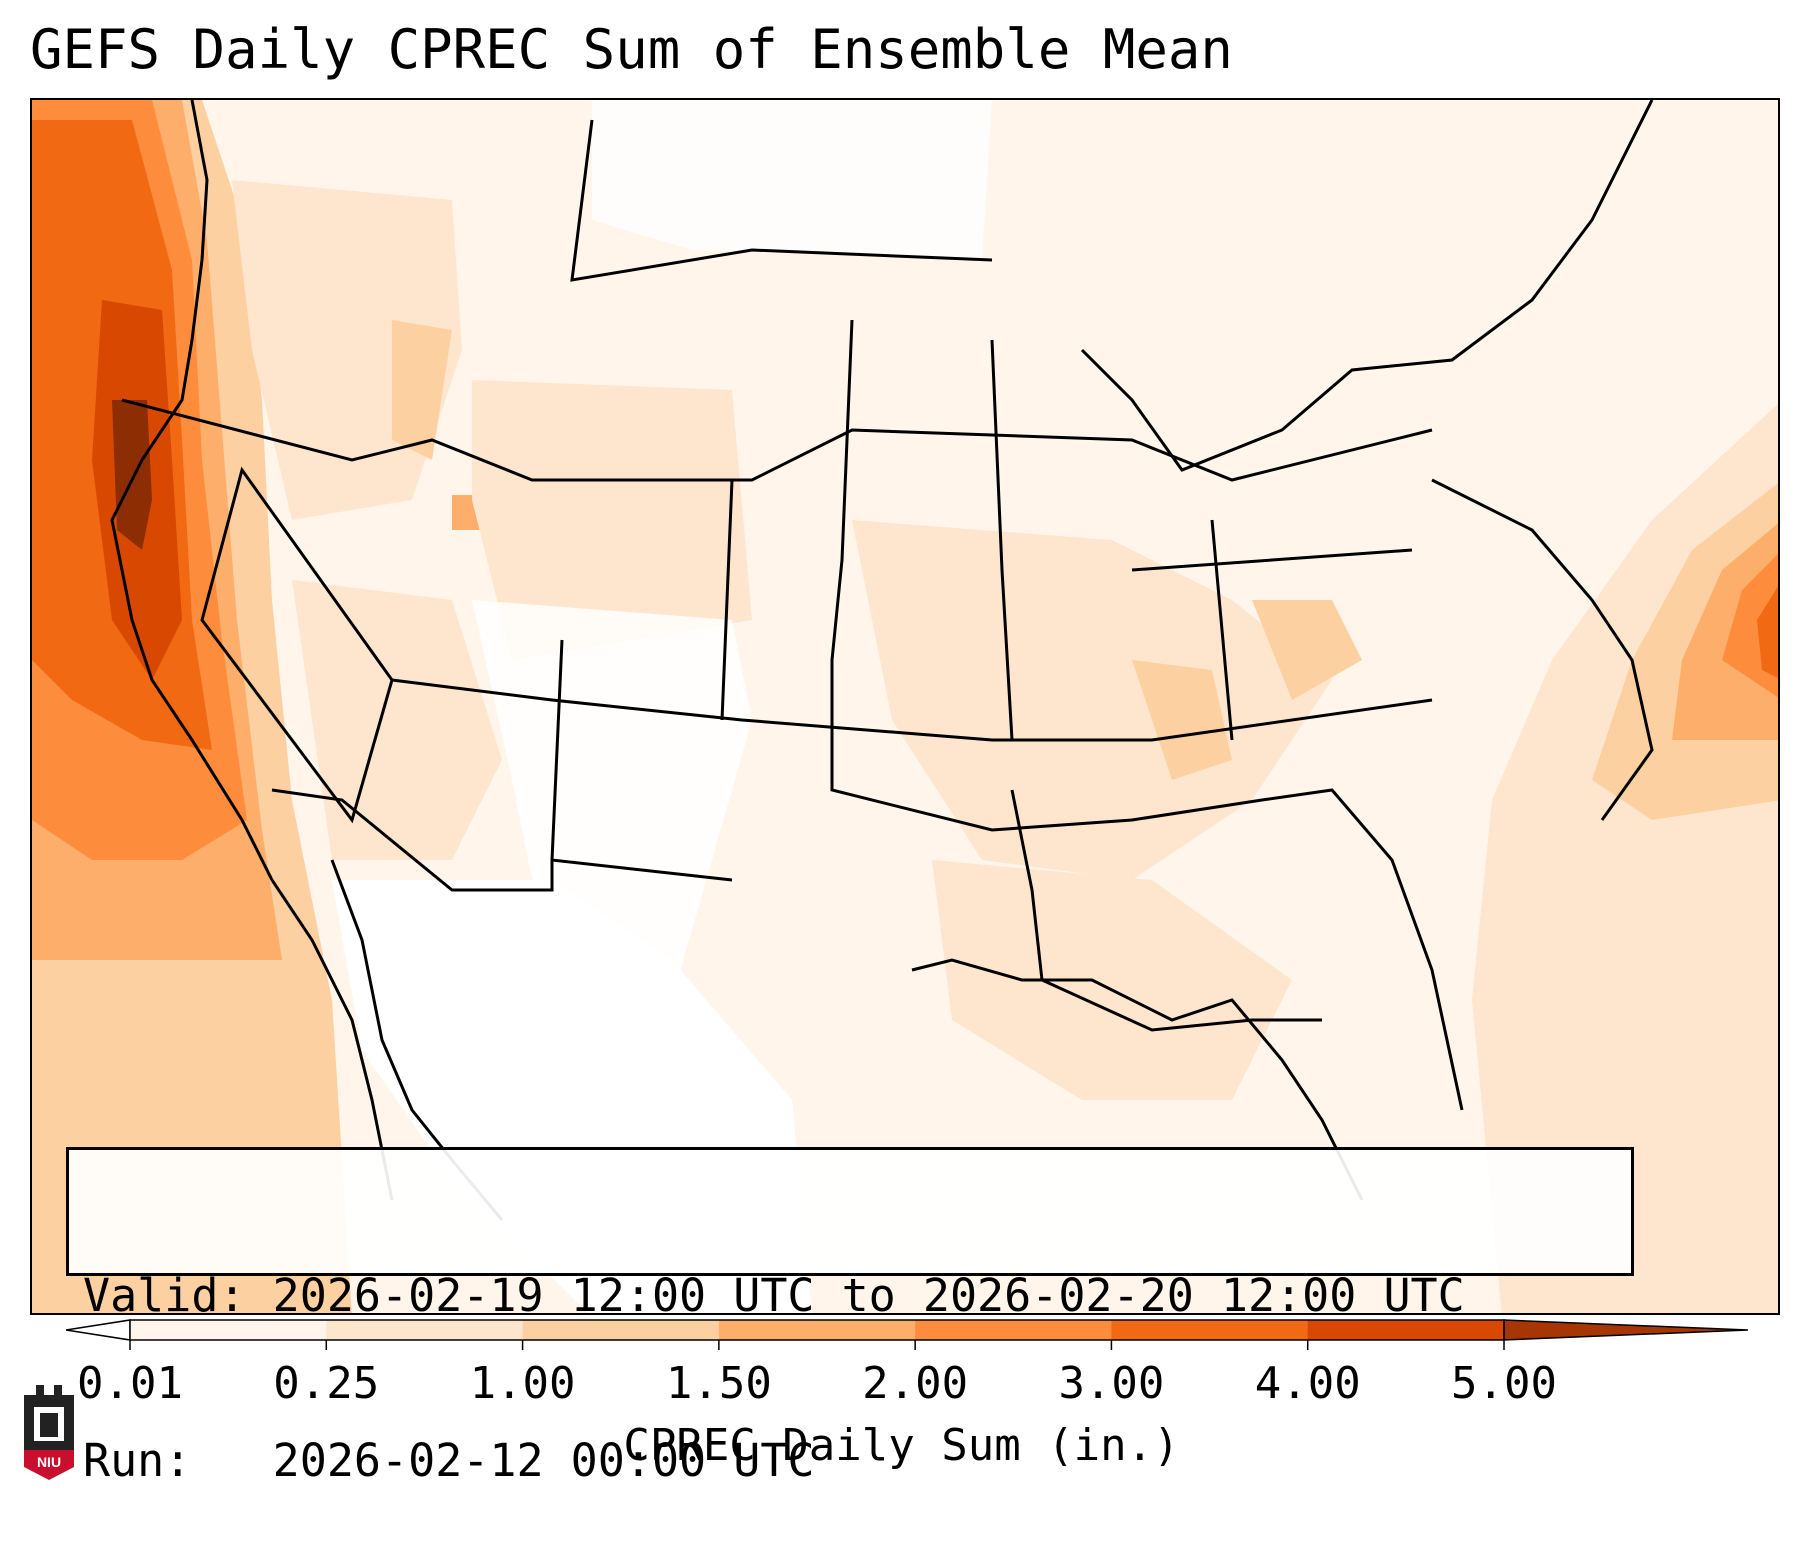  Describe the element at coordinates (326, 1383) in the screenshot. I see `colorbar-tick-label: 0.25` at that location.